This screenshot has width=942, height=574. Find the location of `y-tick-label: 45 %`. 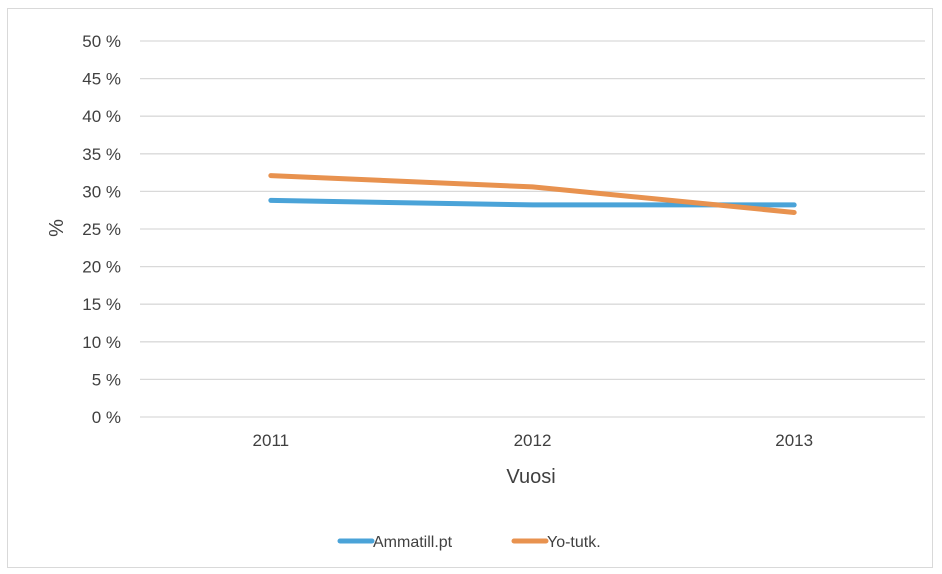

y-tick-label: 45 % is located at coordinates (101, 79).